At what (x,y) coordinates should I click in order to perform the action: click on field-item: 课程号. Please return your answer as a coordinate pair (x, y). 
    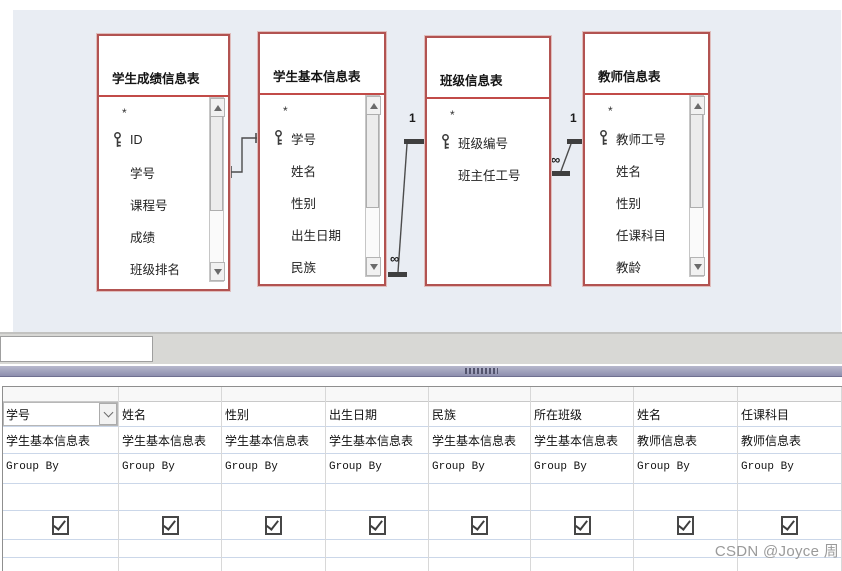
    Looking at the image, I should click on (163, 204).